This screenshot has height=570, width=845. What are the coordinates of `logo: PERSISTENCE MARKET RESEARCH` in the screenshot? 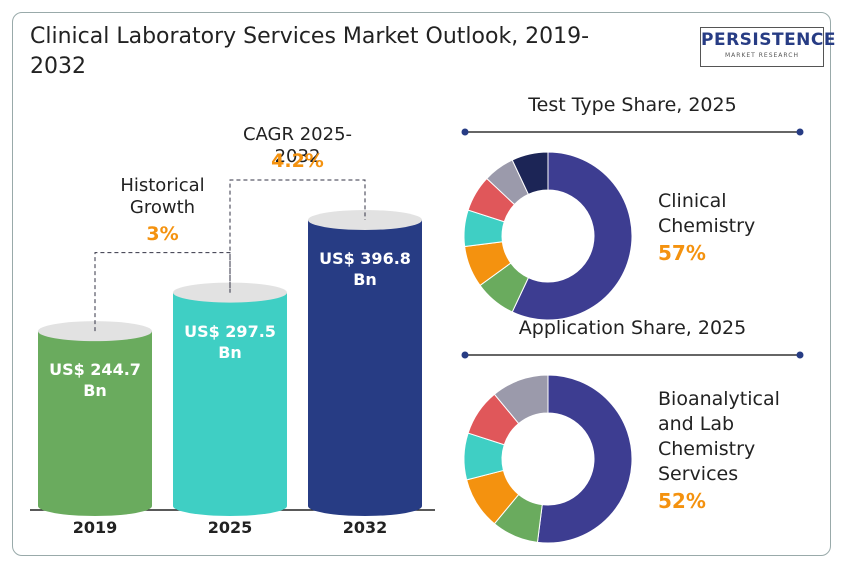 It's located at (768, 47).